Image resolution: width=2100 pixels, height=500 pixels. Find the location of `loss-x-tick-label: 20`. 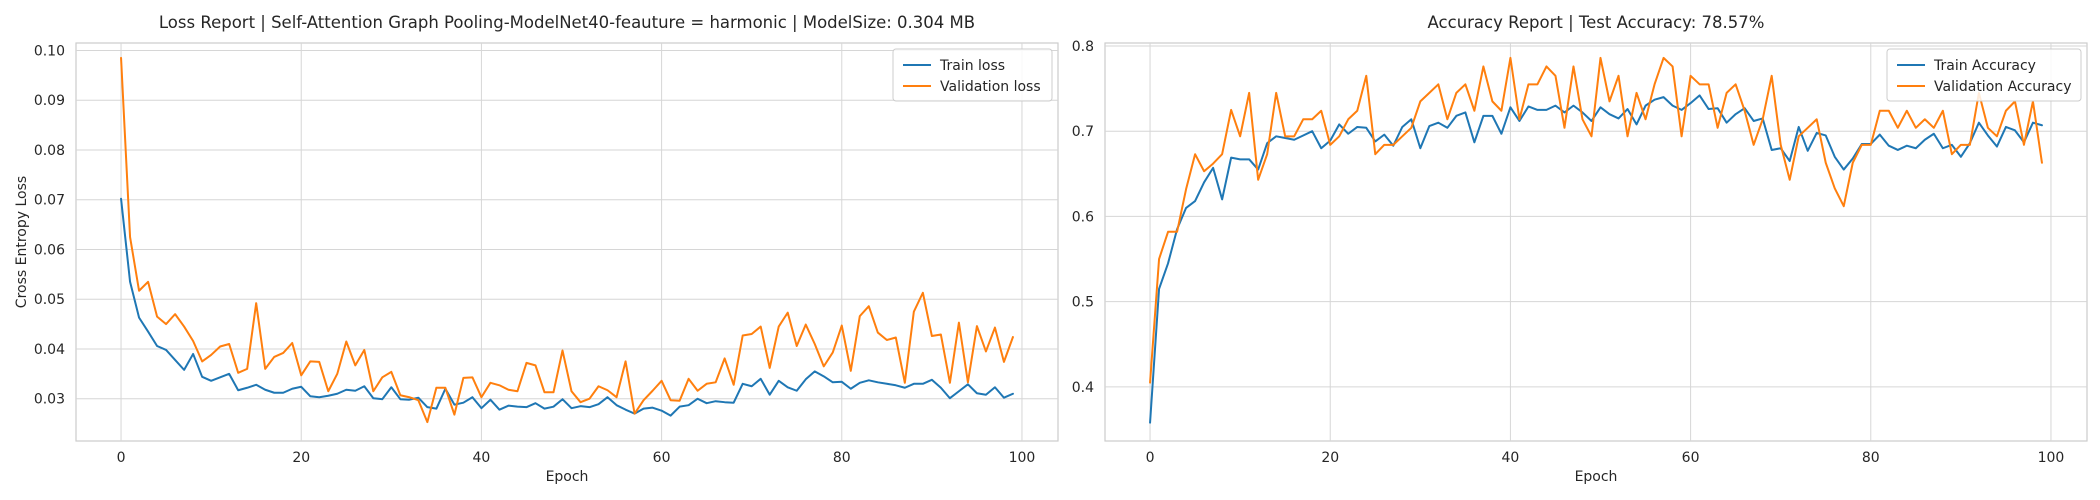

loss-x-tick-label: 20 is located at coordinates (301, 458).